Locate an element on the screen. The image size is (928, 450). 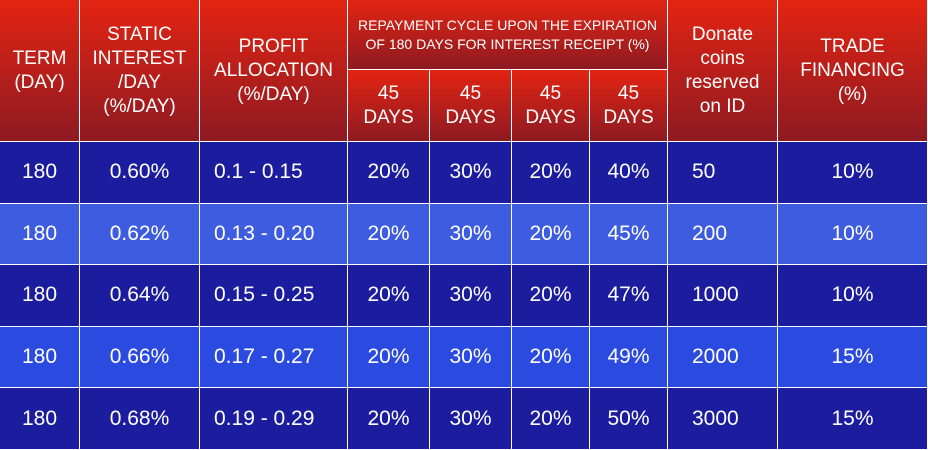
table-cell: 2000 is located at coordinates (723, 357).